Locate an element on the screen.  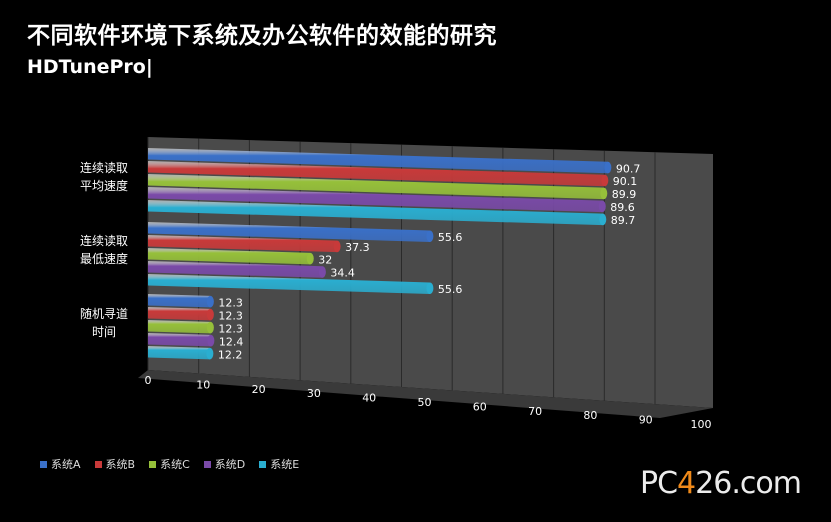
data-label-2-0: 89.9 is located at coordinates (624, 194).